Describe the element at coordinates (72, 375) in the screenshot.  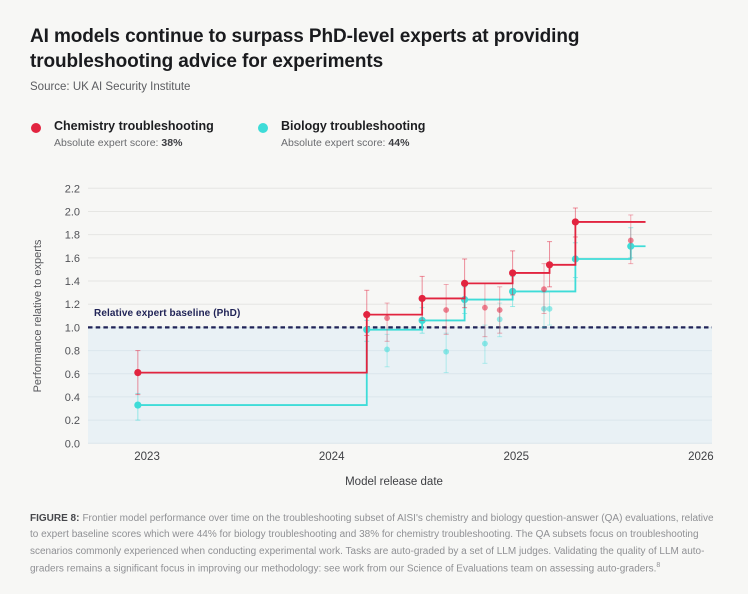
I see `y-tick-label: 0.6` at that location.